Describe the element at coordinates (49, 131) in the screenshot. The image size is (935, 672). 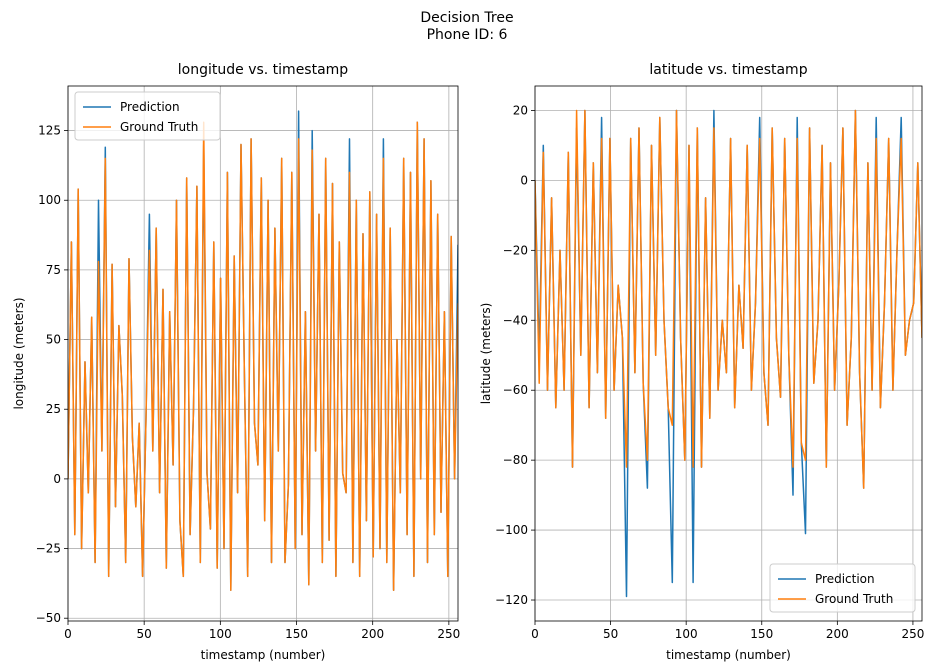
I see `y-tick-label: 125` at that location.